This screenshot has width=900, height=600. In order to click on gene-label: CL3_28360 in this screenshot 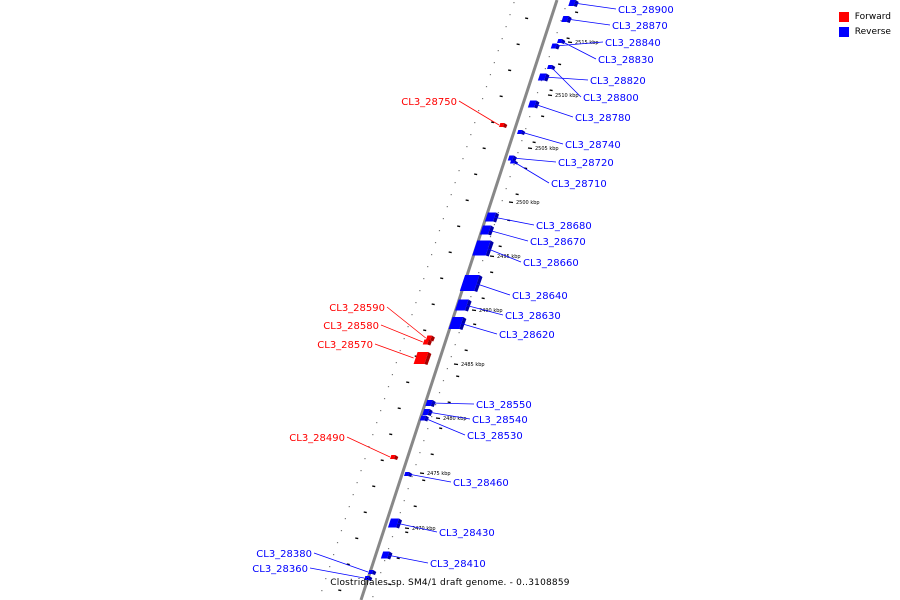, I will do `click(280, 569)`.